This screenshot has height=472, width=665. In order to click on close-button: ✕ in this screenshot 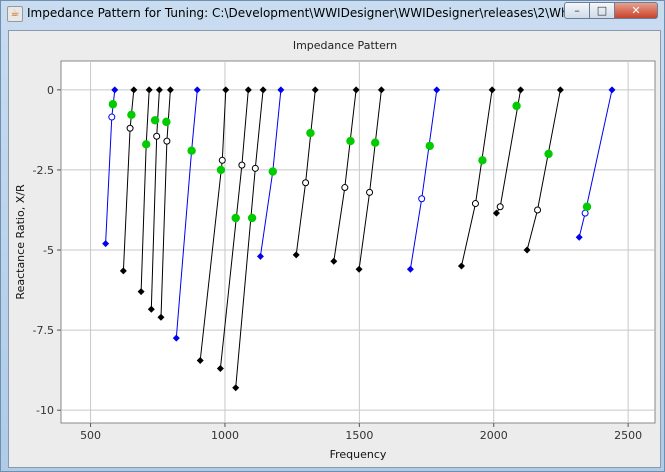, I will do `click(636, 10)`.